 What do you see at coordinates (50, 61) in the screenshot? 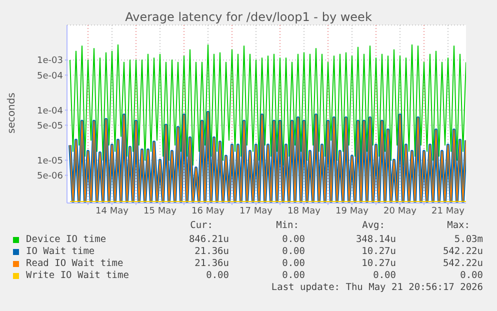
I see `y-tick-label: 1e-03` at bounding box center [50, 61].